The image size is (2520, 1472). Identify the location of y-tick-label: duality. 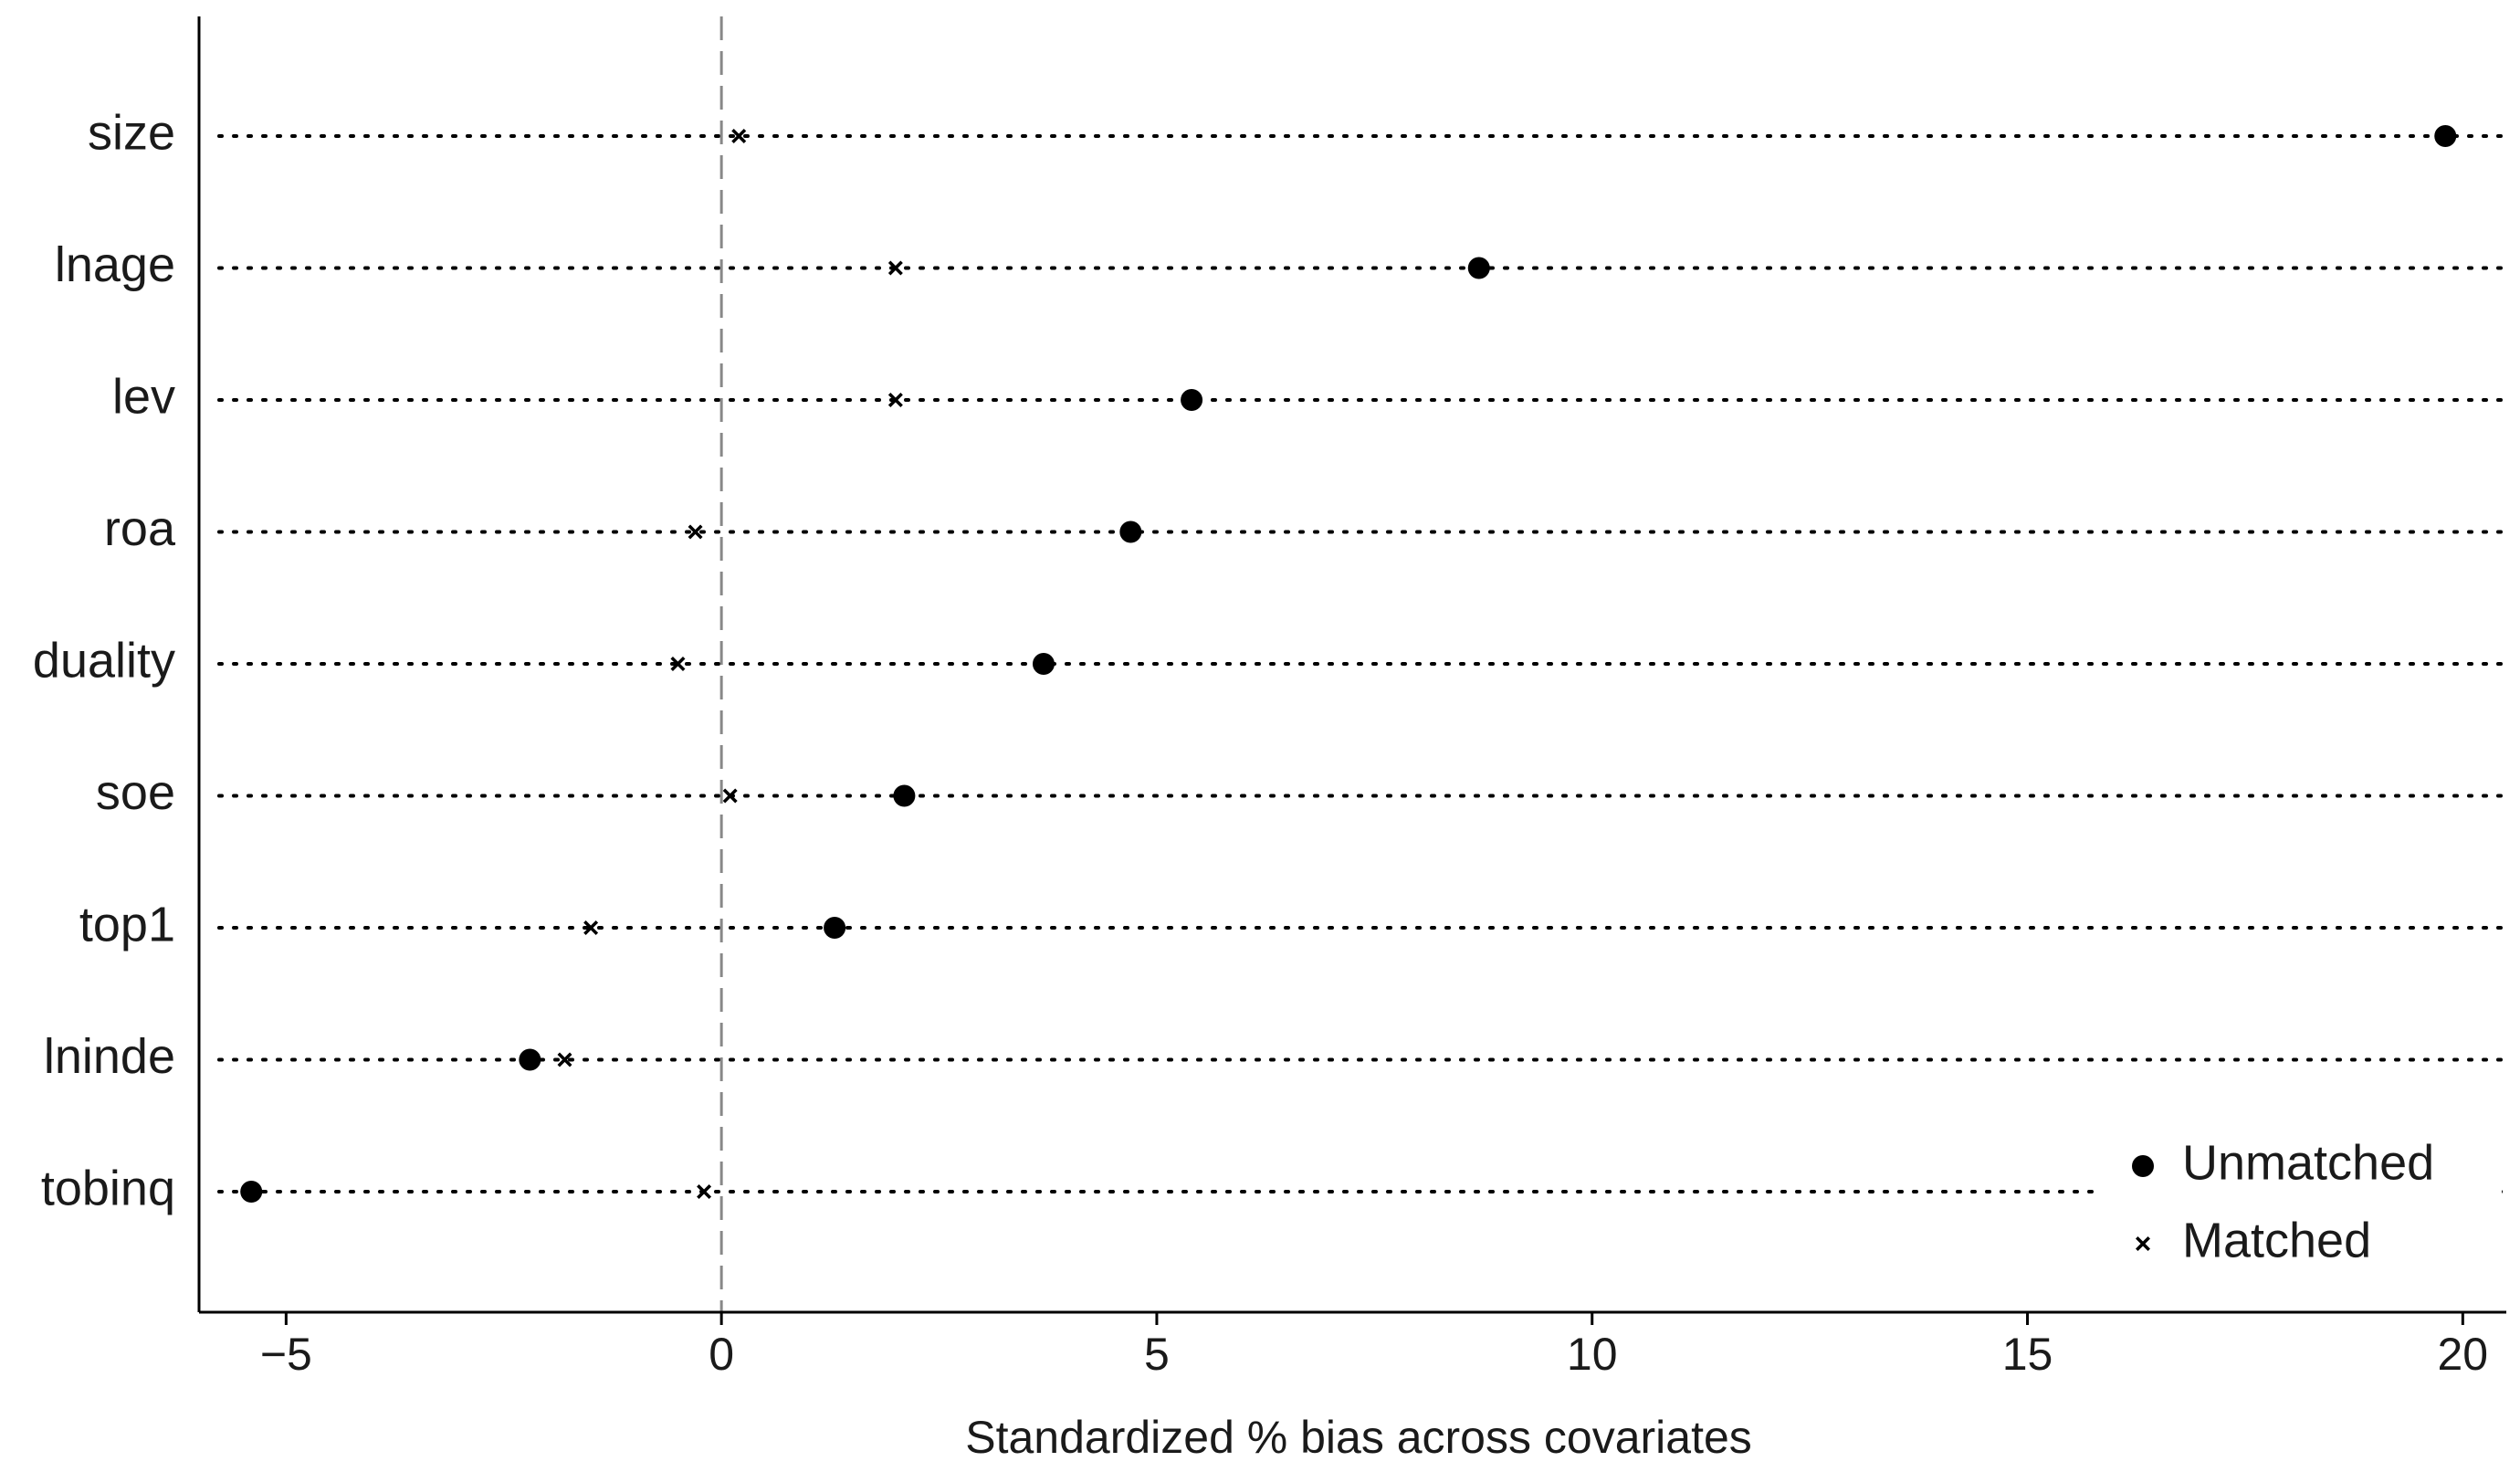
(104, 660).